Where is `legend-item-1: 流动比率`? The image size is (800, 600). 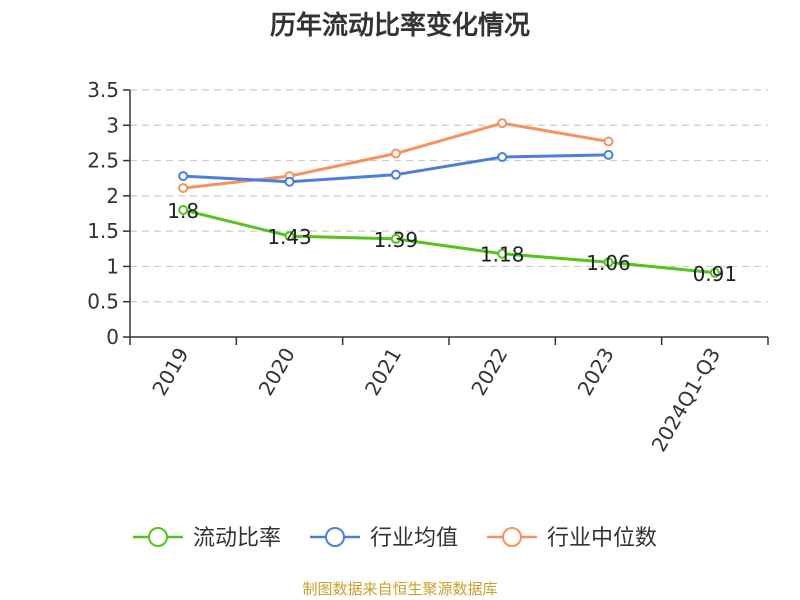
legend-item-1: 流动比率 is located at coordinates (207, 538).